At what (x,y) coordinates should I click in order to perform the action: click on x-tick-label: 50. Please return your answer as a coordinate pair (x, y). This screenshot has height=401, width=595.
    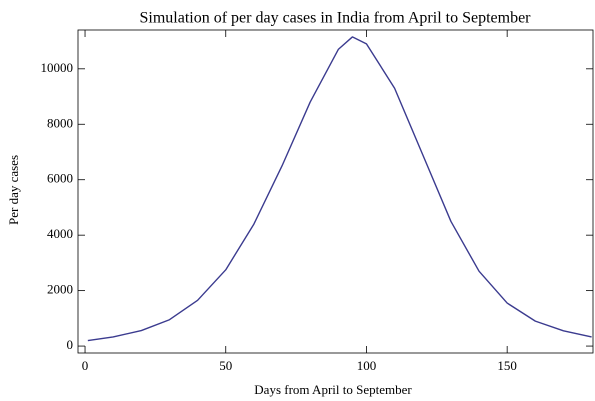
    Looking at the image, I should click on (225, 365).